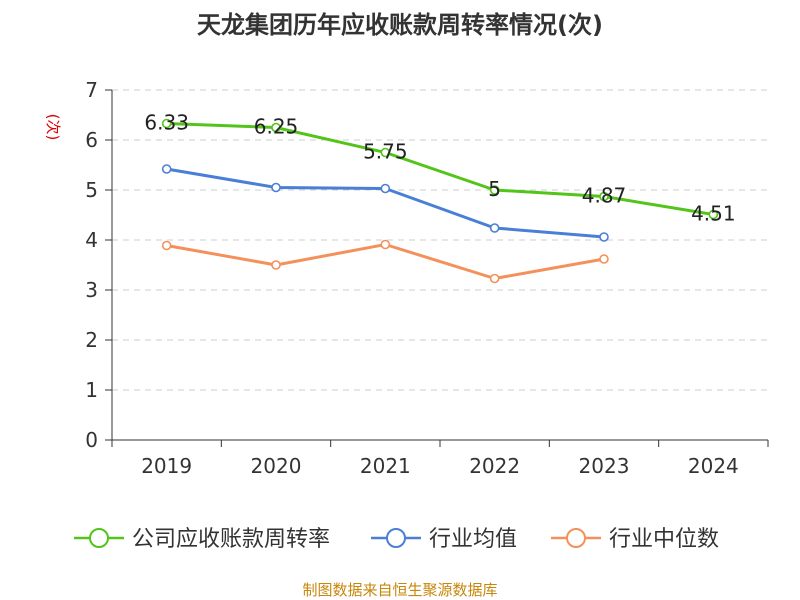 The width and height of the screenshot is (800, 600). I want to click on data-label-2023: 4.87, so click(604, 196).